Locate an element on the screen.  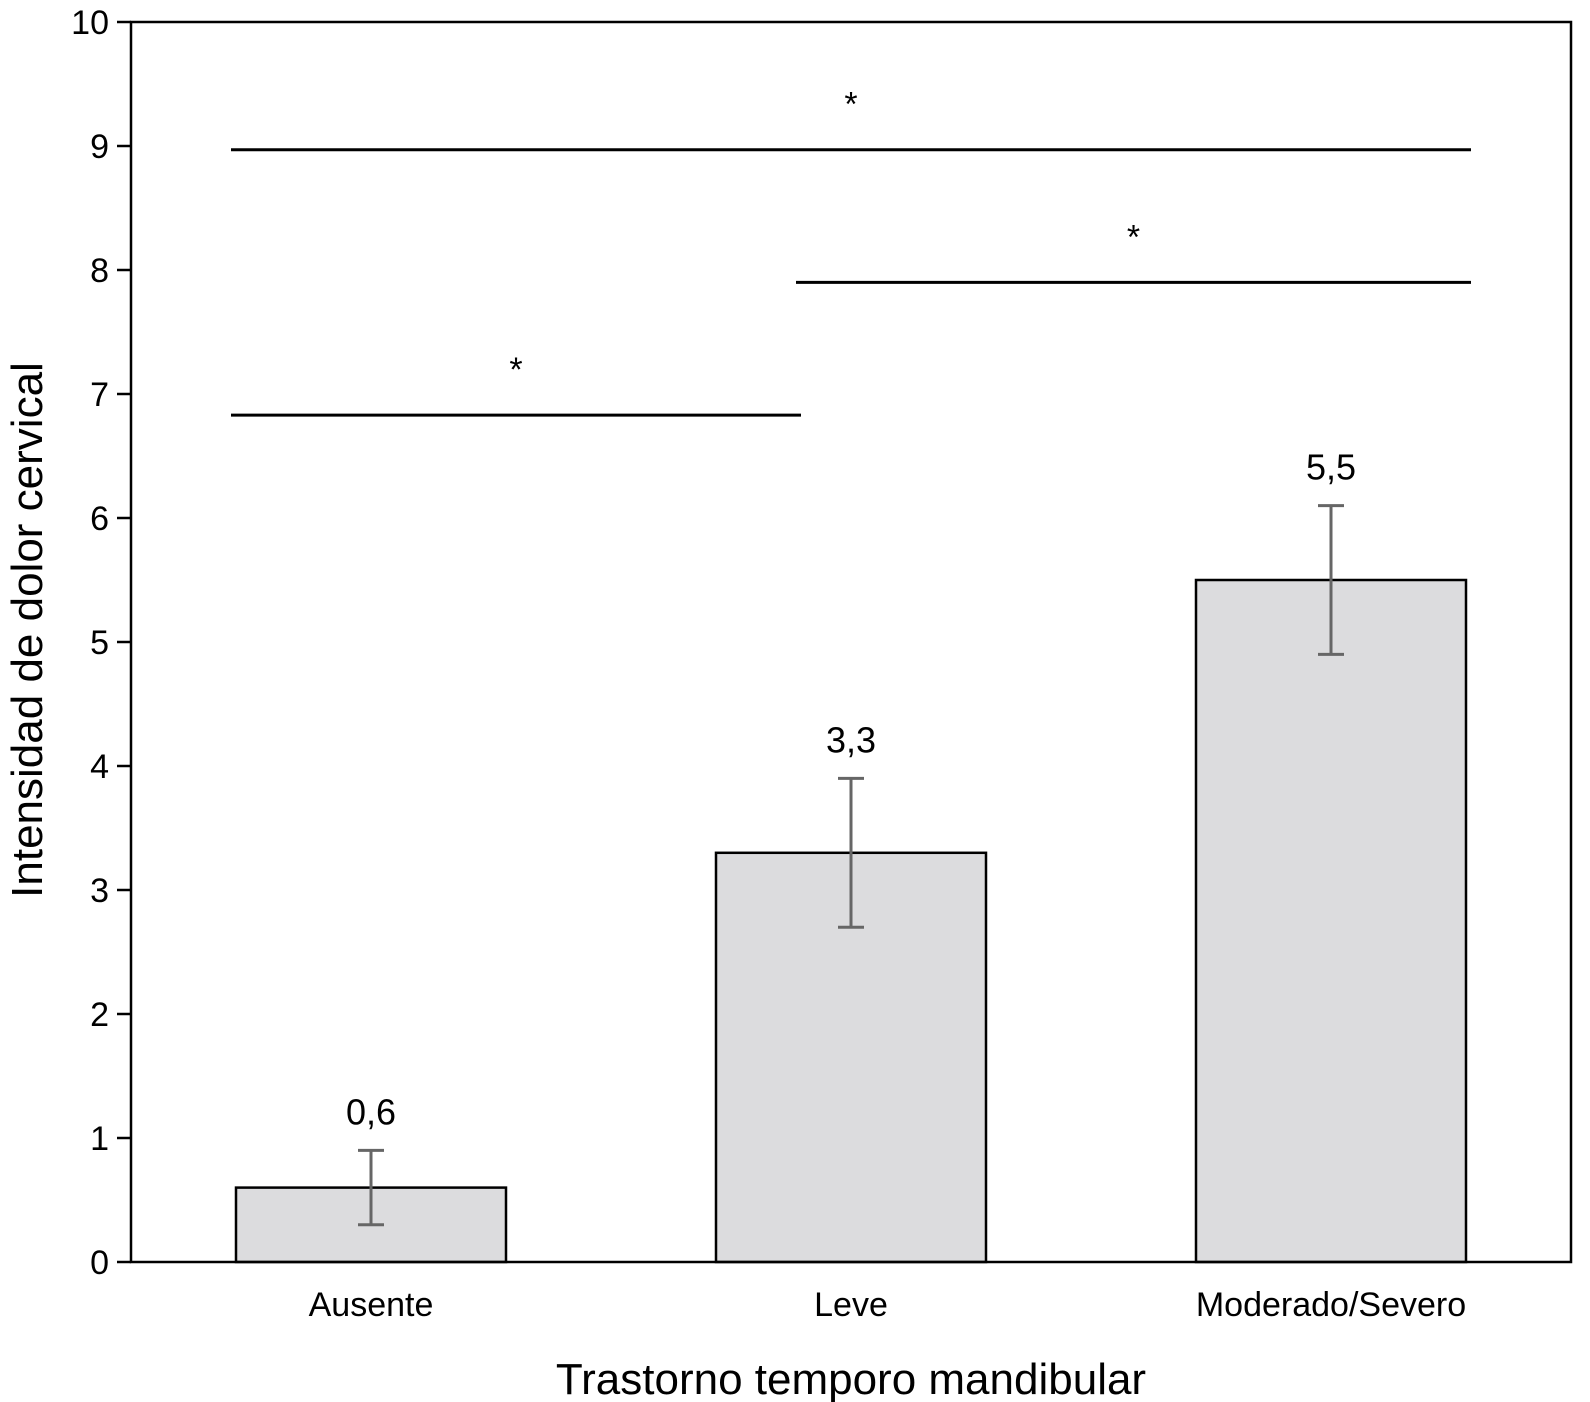
y-tick-label: 10 is located at coordinates (90, 23).